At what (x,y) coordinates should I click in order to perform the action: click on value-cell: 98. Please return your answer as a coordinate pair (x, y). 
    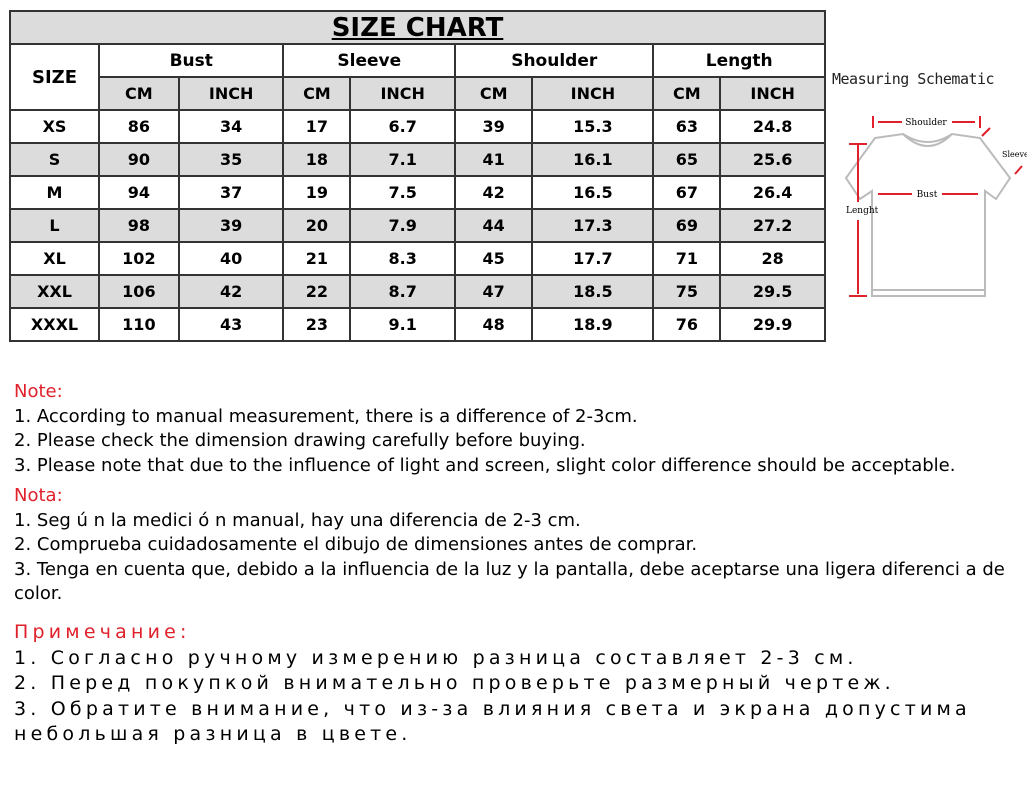
    Looking at the image, I should click on (139, 225).